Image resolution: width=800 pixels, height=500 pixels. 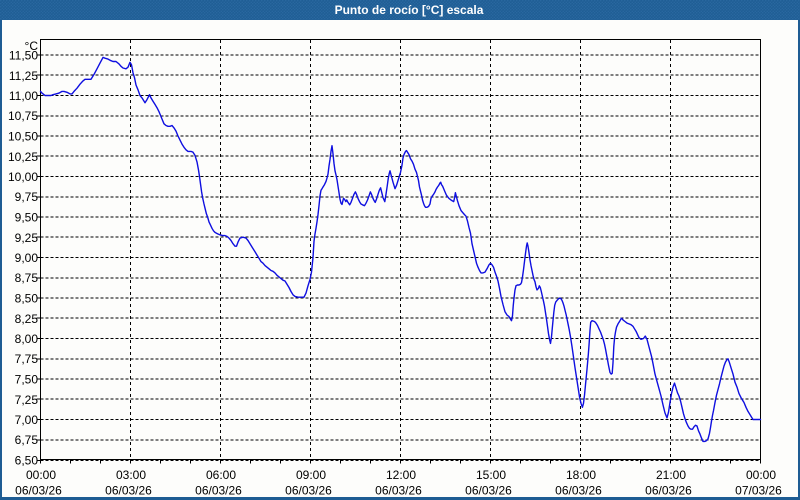 I want to click on svg-text: 7,75, so click(x=27, y=359).